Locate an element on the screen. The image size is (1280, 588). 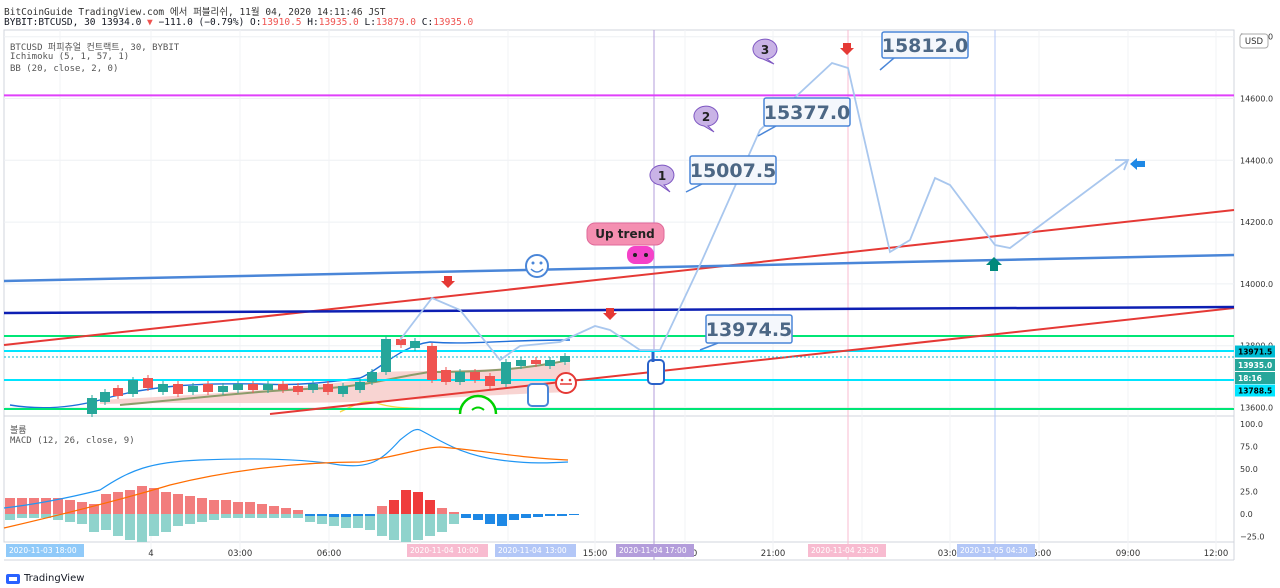
symbol-legend: BTCUSD 퍼피츄얼 컨트랙트, 30, BYBIT is located at coordinates (95, 48).